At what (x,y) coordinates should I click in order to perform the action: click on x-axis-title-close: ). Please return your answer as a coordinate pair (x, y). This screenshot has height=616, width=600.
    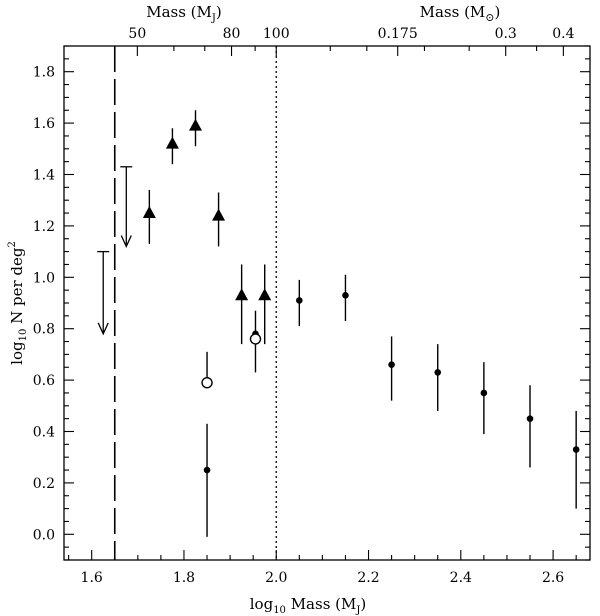
    Looking at the image, I should click on (363, 604).